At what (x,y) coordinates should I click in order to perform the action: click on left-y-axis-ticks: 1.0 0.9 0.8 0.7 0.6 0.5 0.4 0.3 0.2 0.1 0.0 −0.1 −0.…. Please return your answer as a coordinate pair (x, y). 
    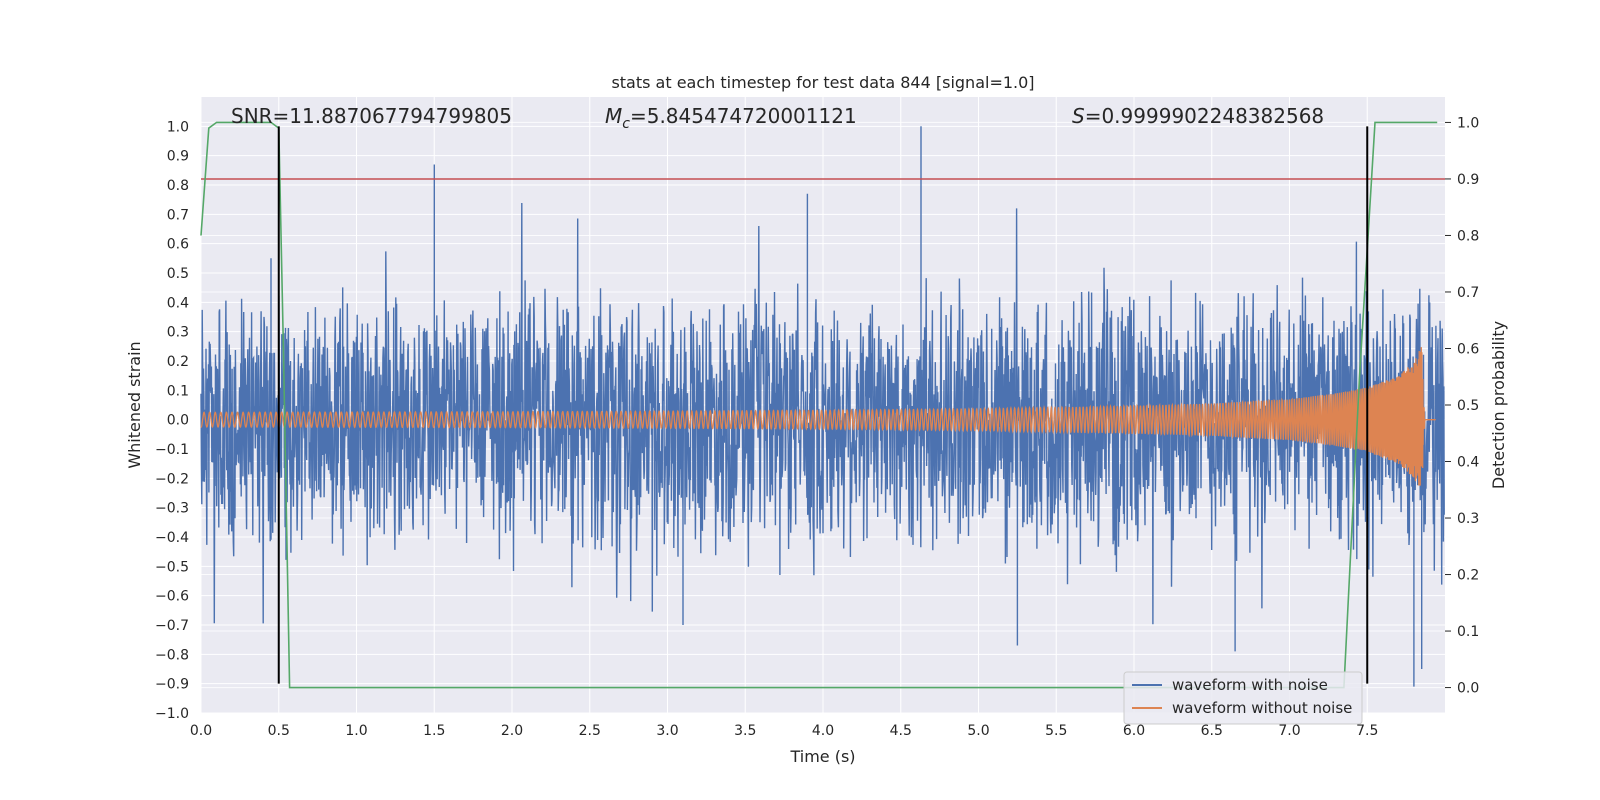
    Looking at the image, I should click on (172, 420).